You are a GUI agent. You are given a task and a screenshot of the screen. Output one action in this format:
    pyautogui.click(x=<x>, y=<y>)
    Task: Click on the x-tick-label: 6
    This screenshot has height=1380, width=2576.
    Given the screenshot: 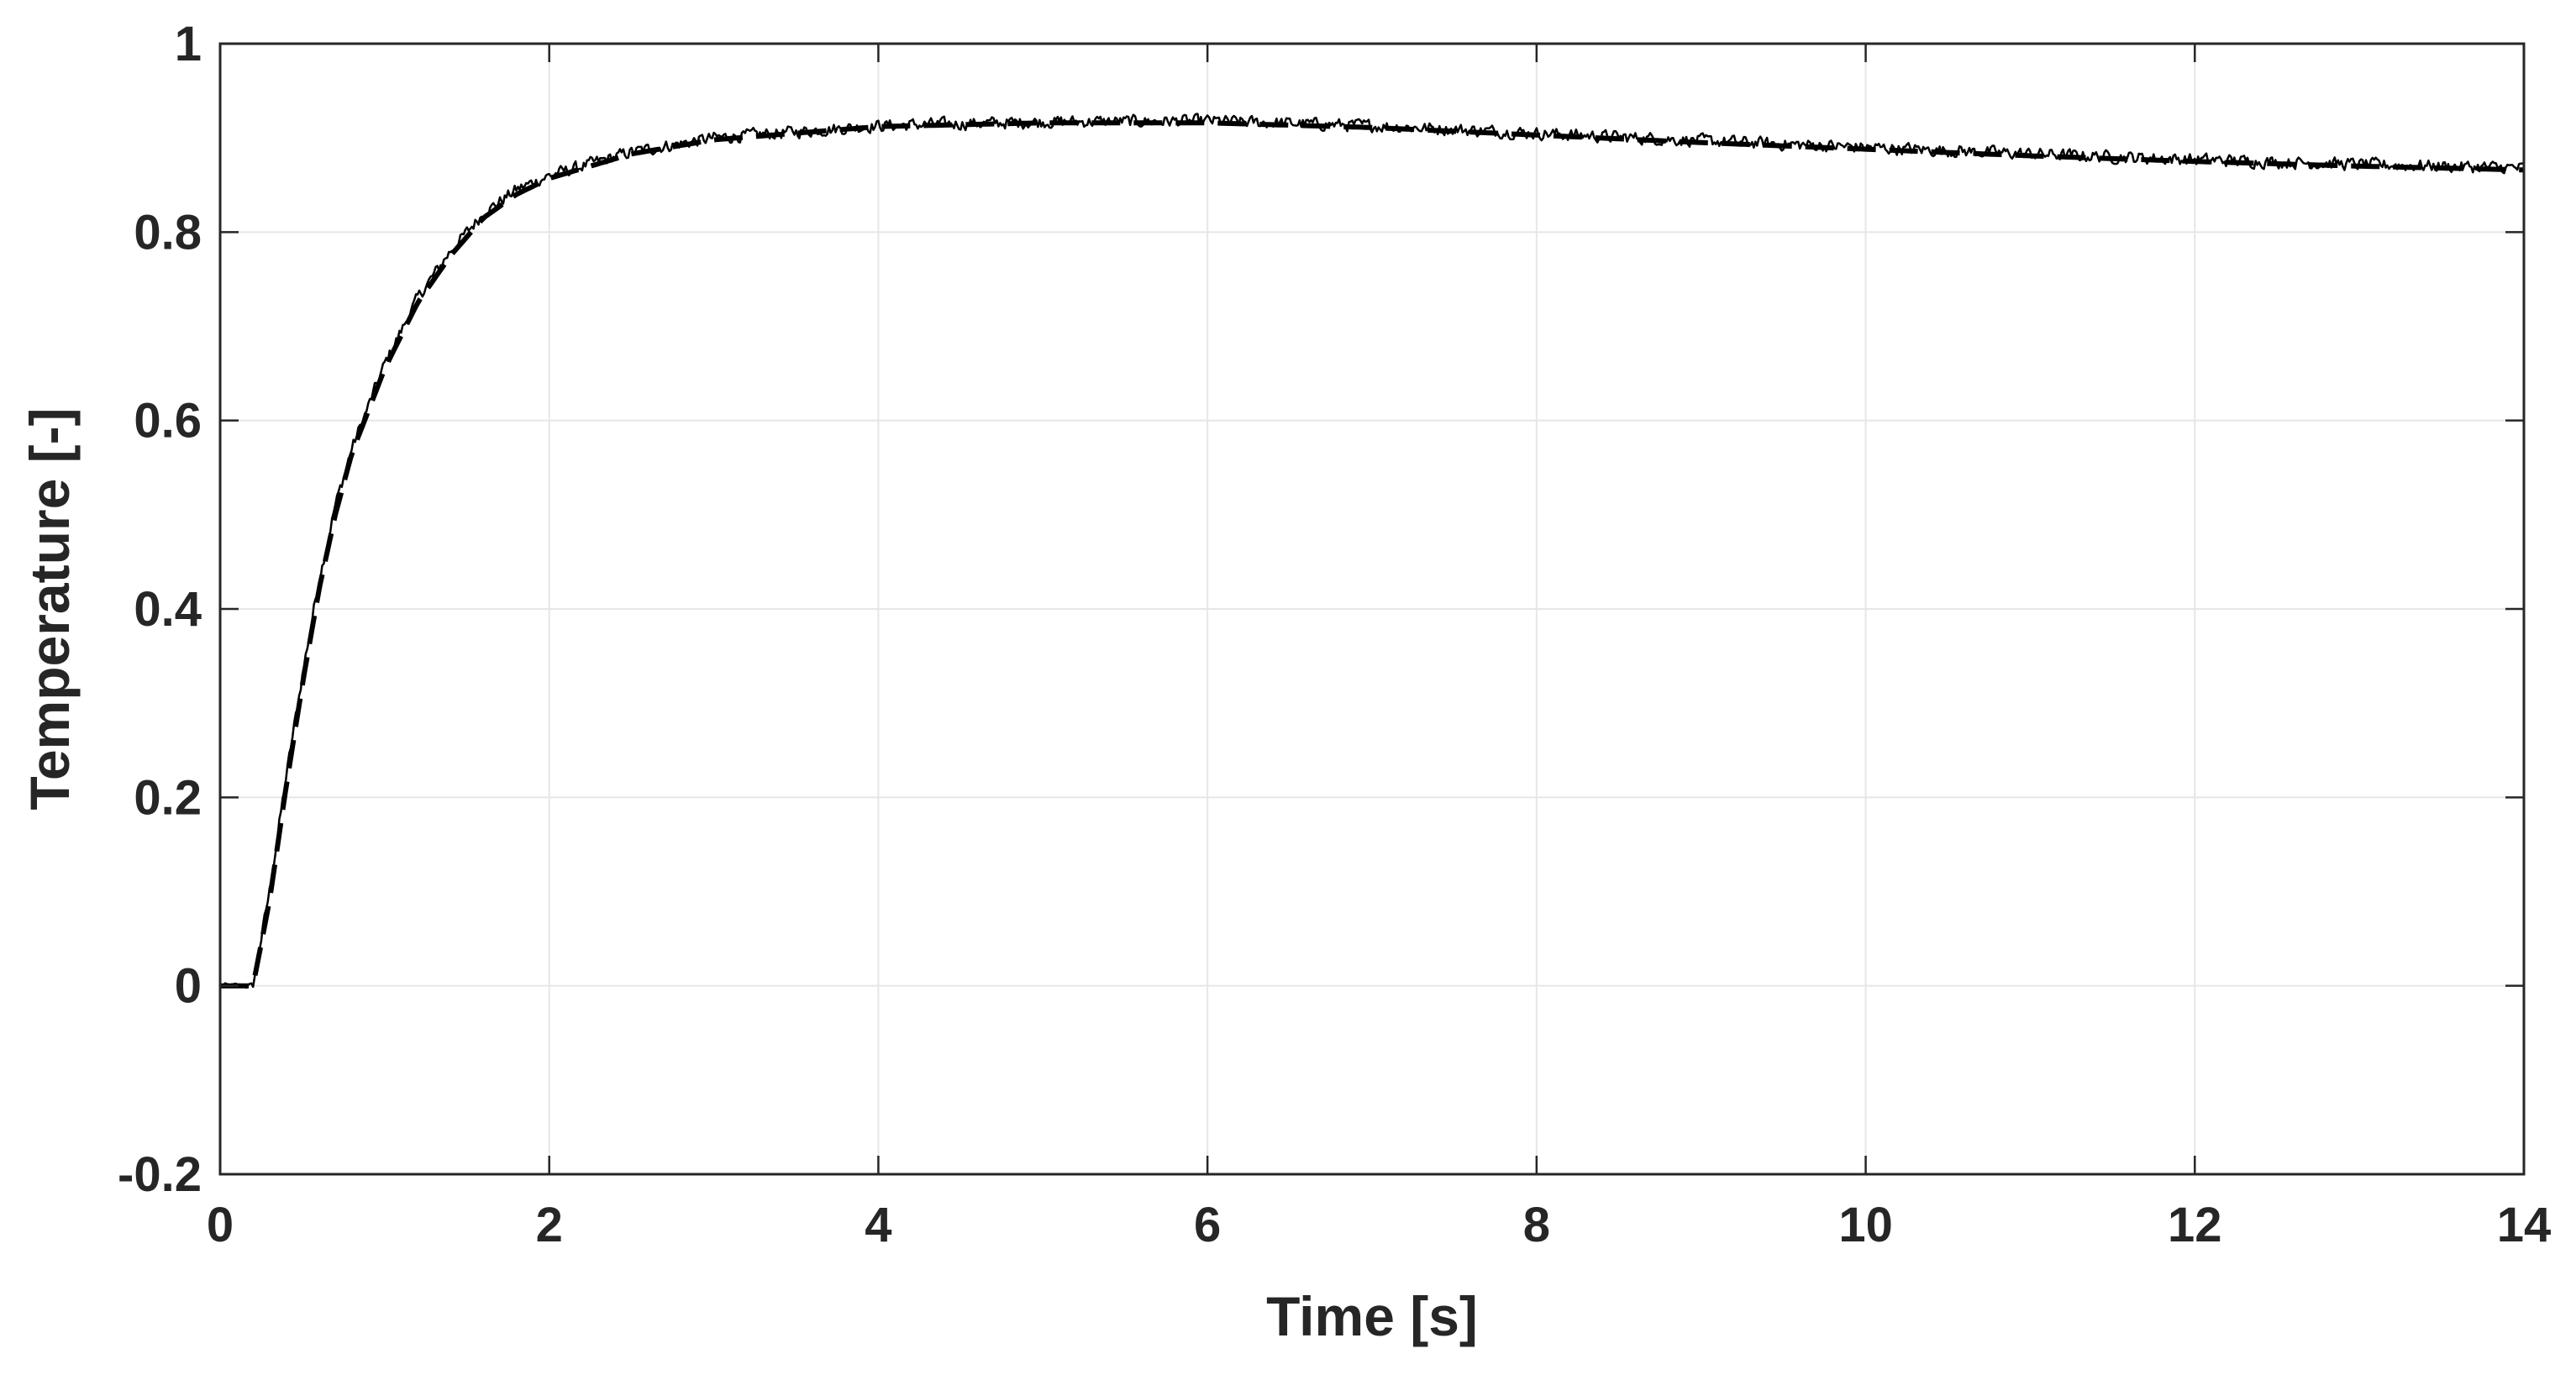 What is the action you would take?
    pyautogui.click(x=1207, y=1225)
    